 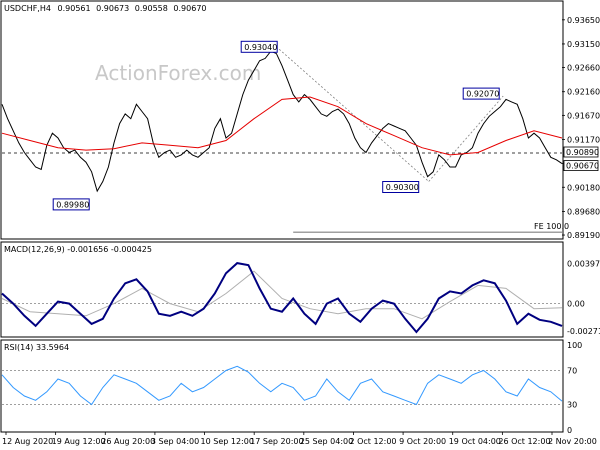 I want to click on x-tick-label: 26 Oct 12:00, so click(x=524, y=441).